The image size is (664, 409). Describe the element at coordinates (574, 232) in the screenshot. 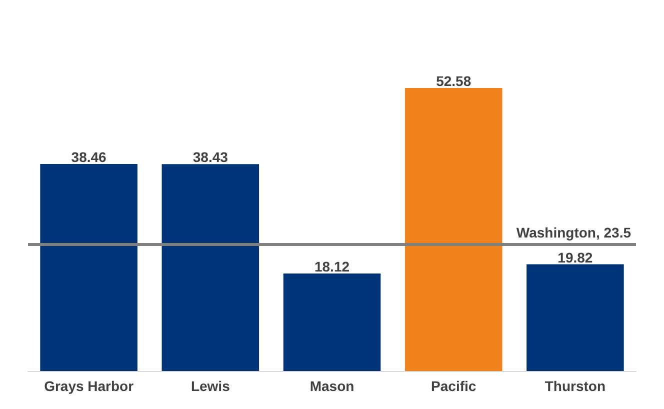

I see `ref-line-label: Washington, 23.5` at that location.